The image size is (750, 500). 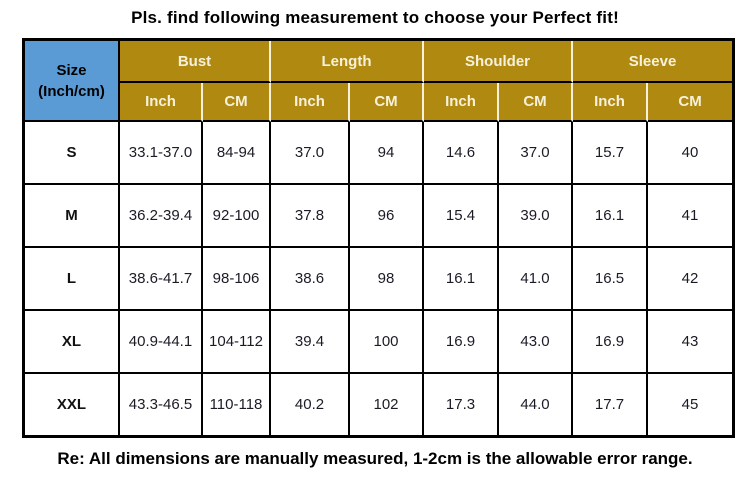 What do you see at coordinates (461, 102) in the screenshot?
I see `shoulder-inch-header: Inch` at bounding box center [461, 102].